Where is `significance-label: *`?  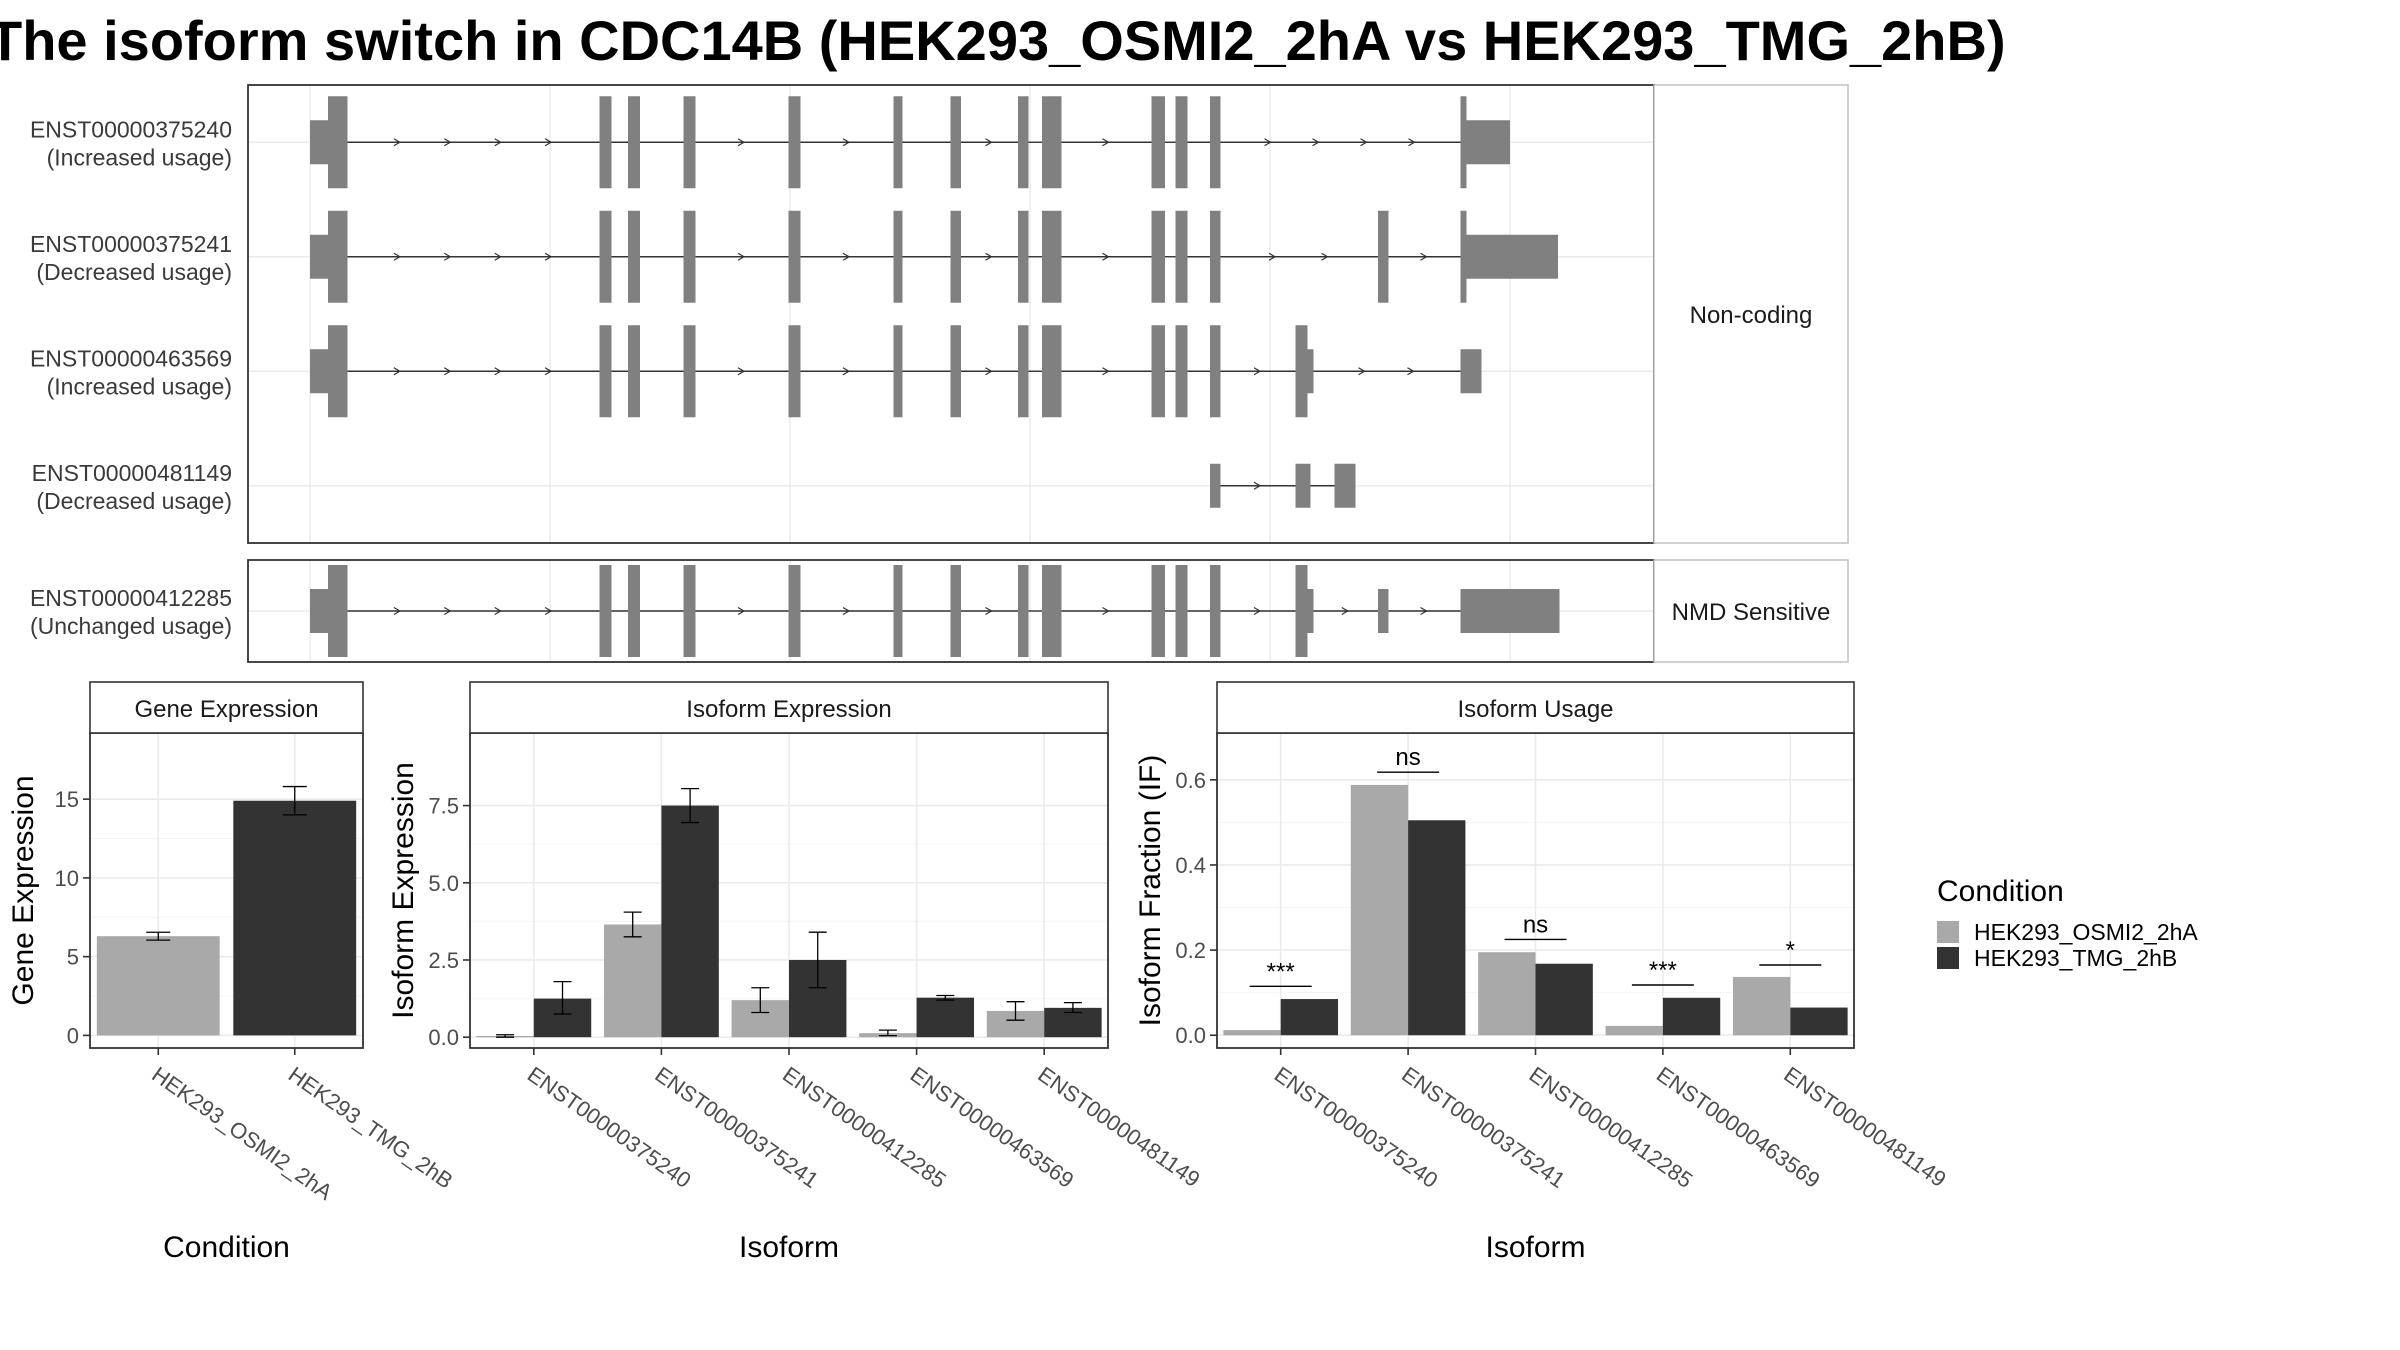 significance-label: * is located at coordinates (1790, 950).